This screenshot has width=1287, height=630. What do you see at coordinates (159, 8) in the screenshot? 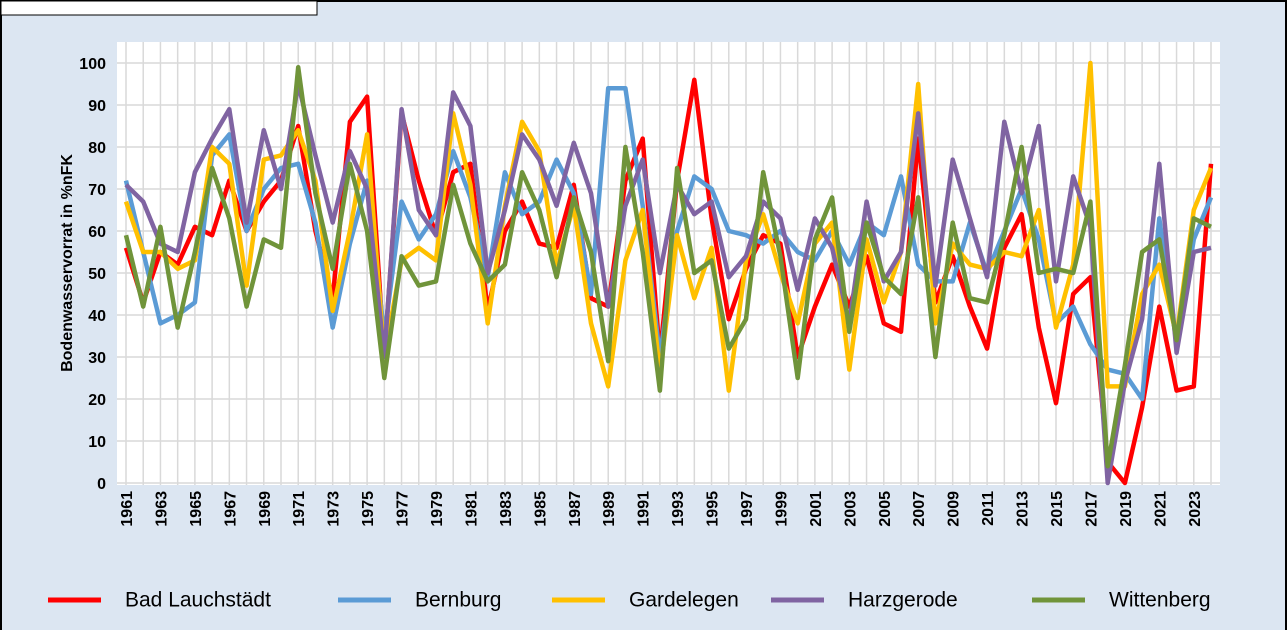
I see `header-strip` at bounding box center [159, 8].